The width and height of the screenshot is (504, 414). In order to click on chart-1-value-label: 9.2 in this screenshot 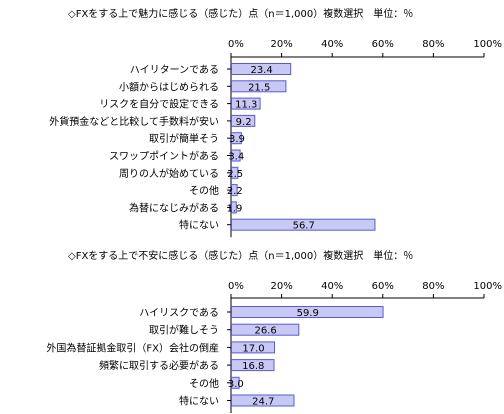, I will do `click(244, 122)`.